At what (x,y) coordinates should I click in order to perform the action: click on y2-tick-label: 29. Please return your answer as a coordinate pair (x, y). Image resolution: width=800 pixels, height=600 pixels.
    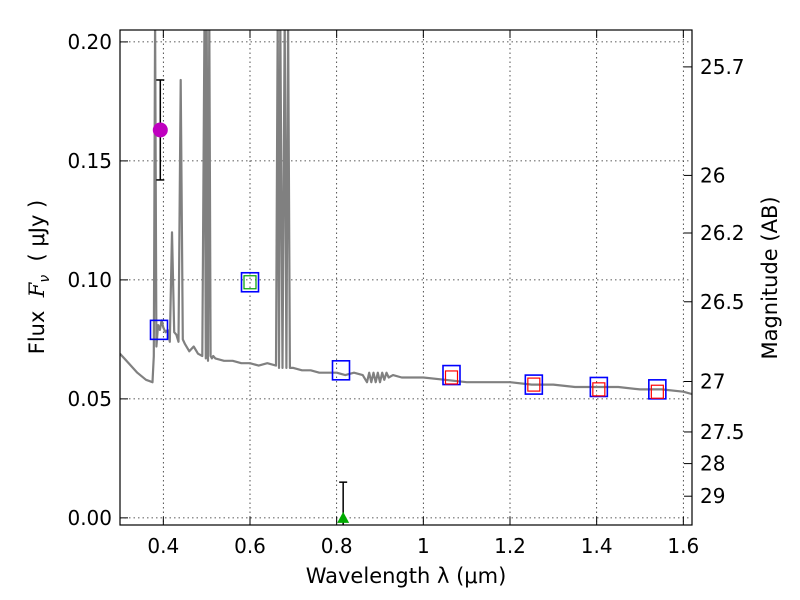
    Looking at the image, I should click on (712, 496).